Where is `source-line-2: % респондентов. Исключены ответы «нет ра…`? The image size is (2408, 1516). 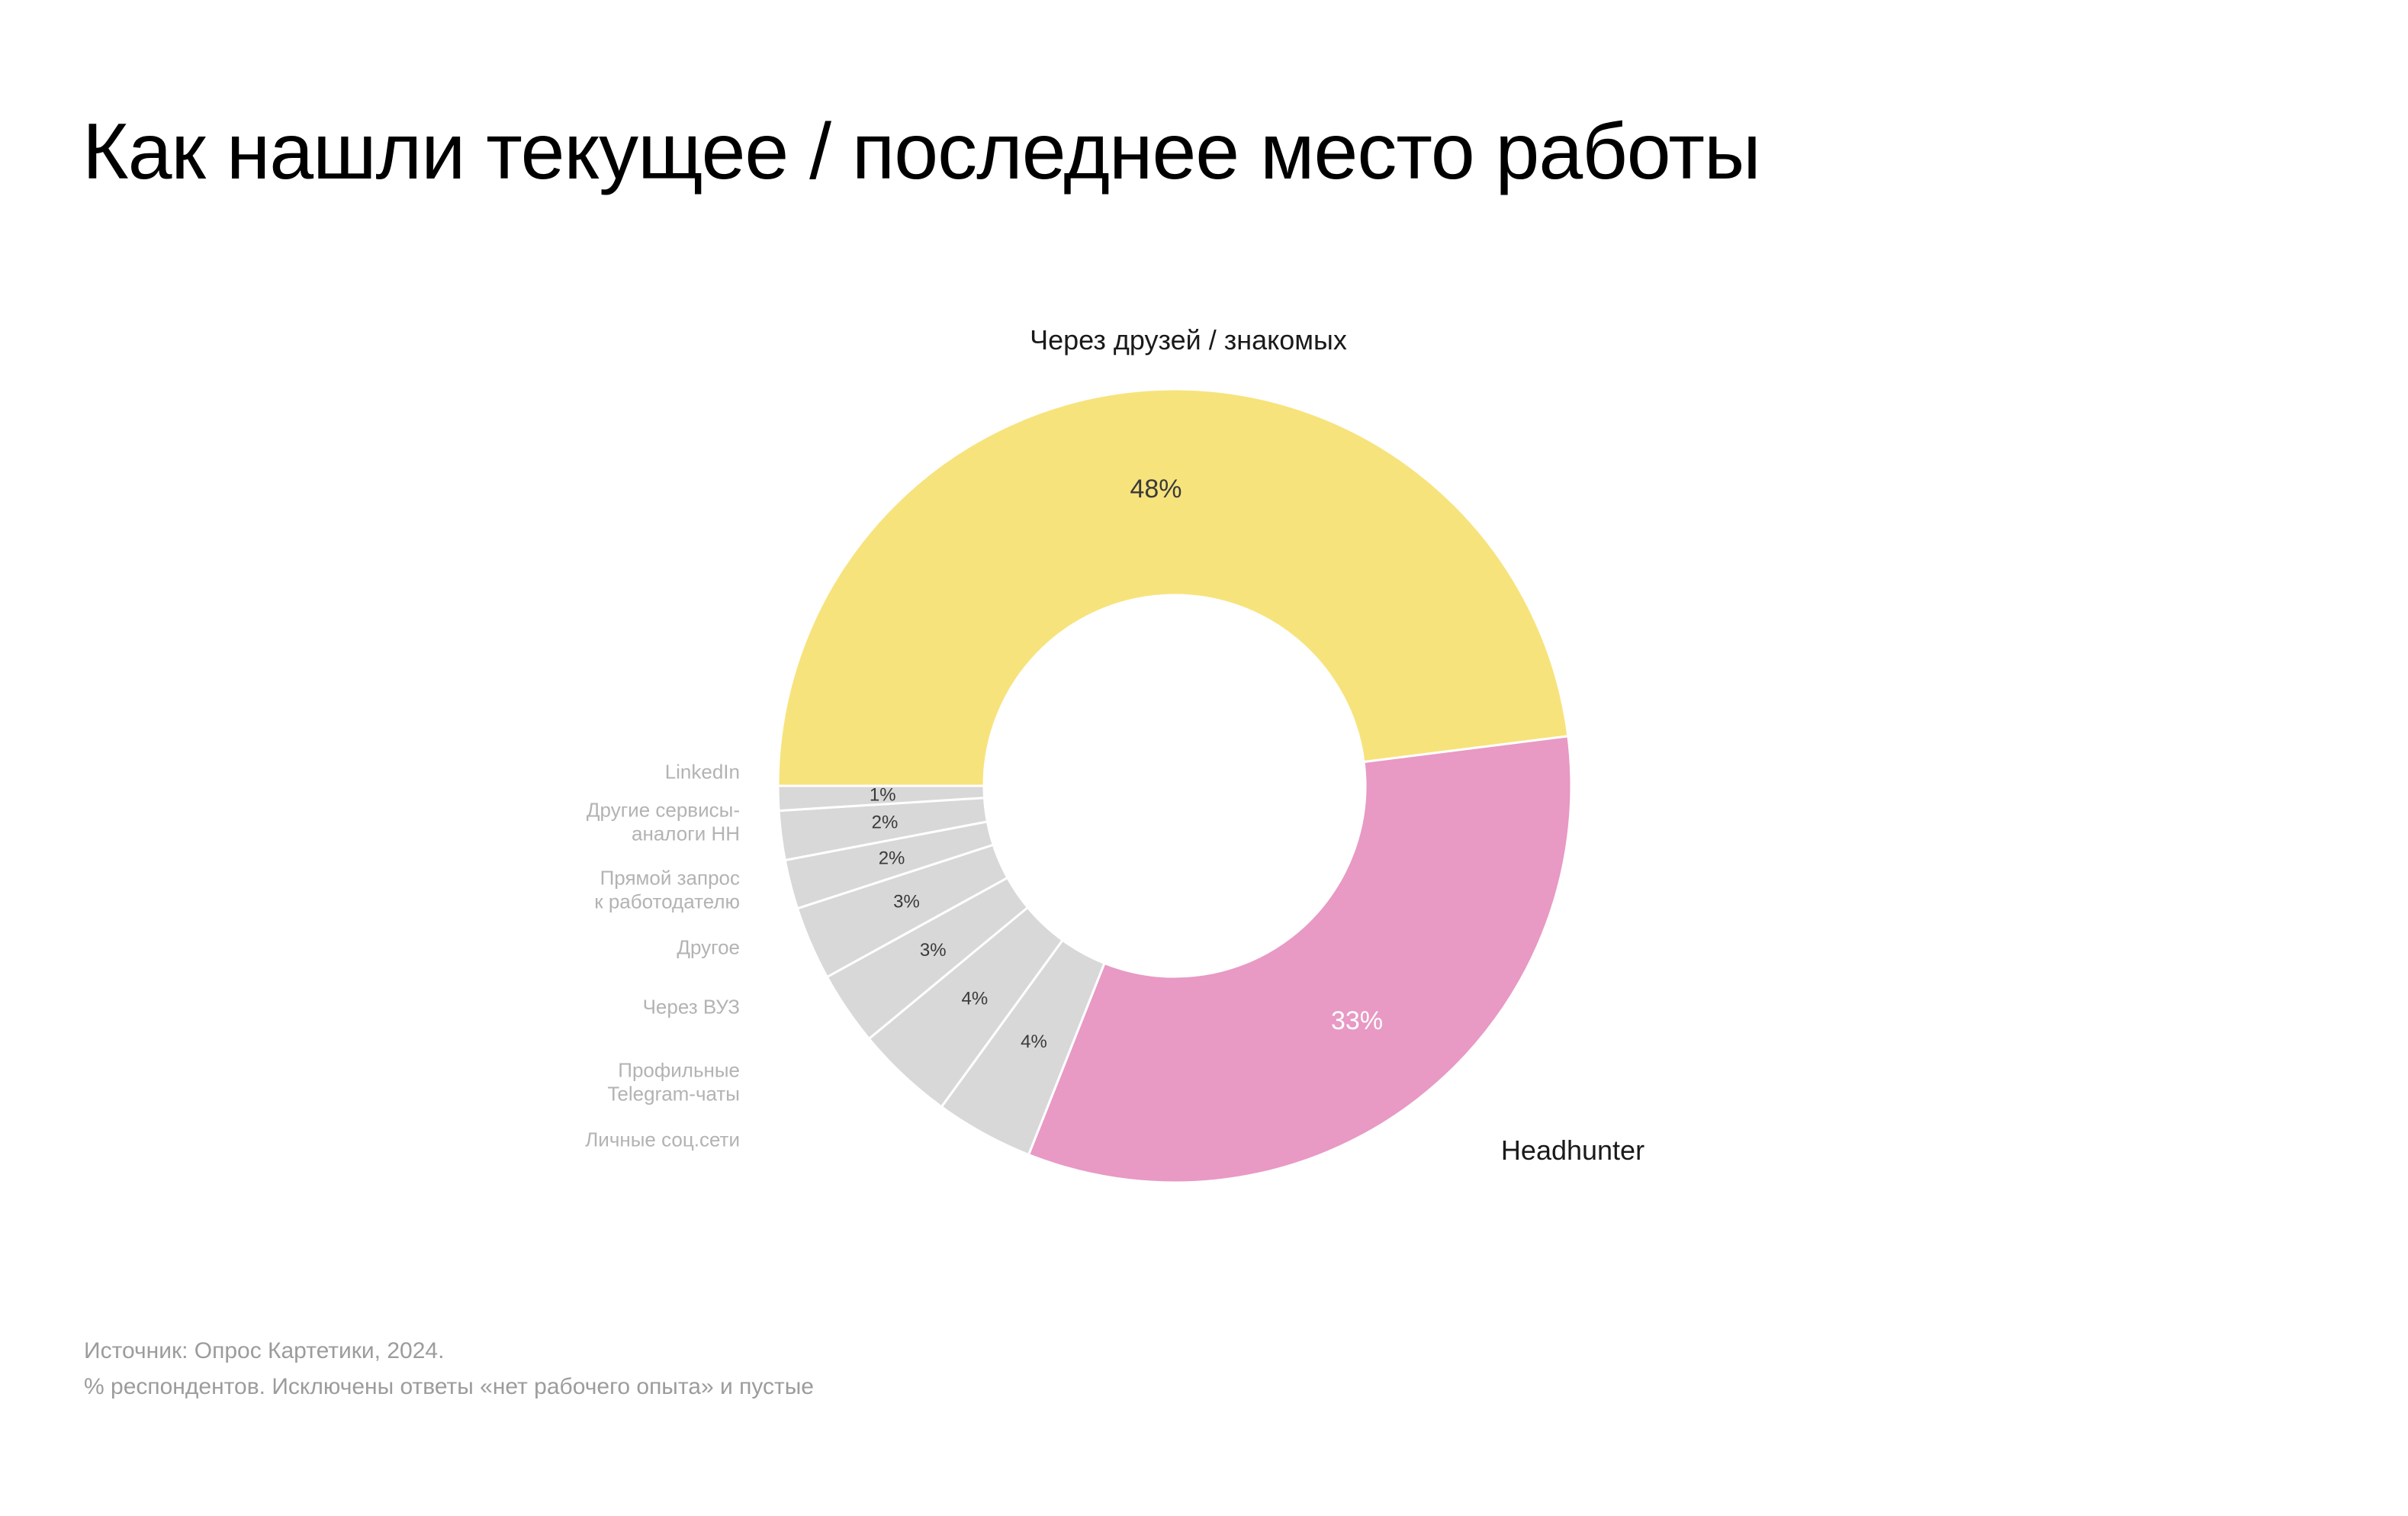
source-line-2: % респондентов. Исключены ответы «нет ра… is located at coordinates (449, 1386).